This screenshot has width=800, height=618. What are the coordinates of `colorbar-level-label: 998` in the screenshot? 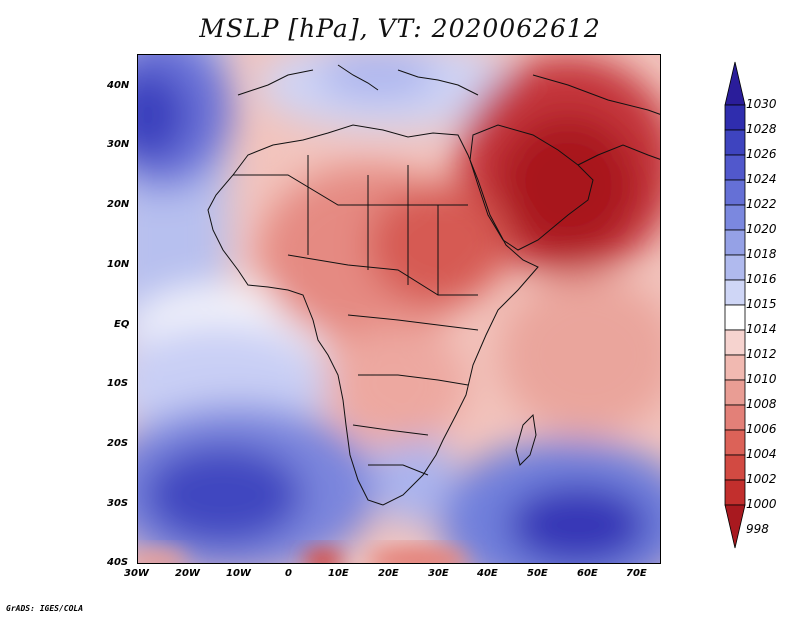 It's located at (757, 529).